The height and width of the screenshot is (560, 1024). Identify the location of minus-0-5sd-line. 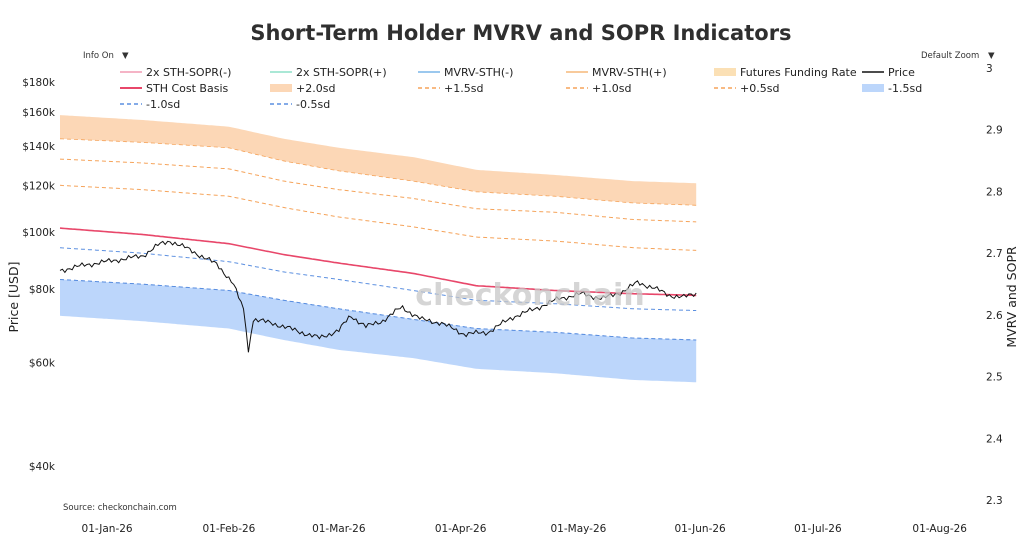
(378, 279).